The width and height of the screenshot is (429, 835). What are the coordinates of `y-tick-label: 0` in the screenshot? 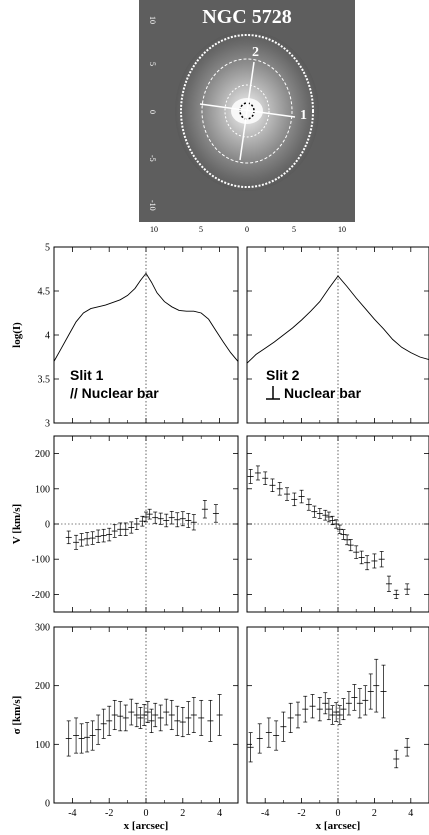 It's located at (47, 525).